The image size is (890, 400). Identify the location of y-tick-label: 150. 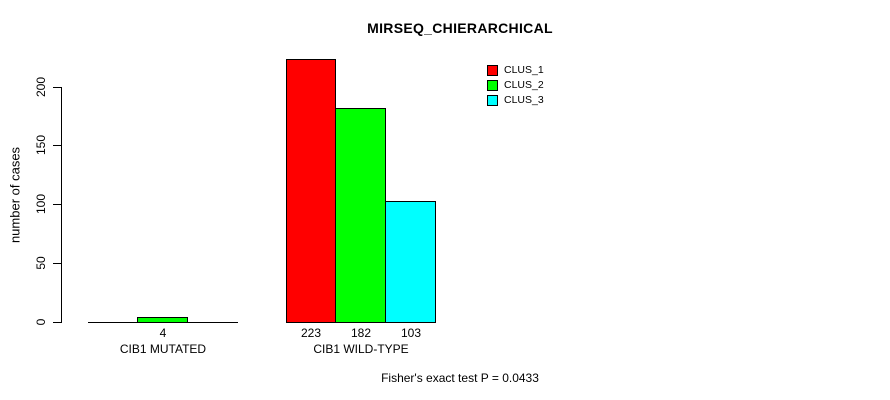
(41, 145).